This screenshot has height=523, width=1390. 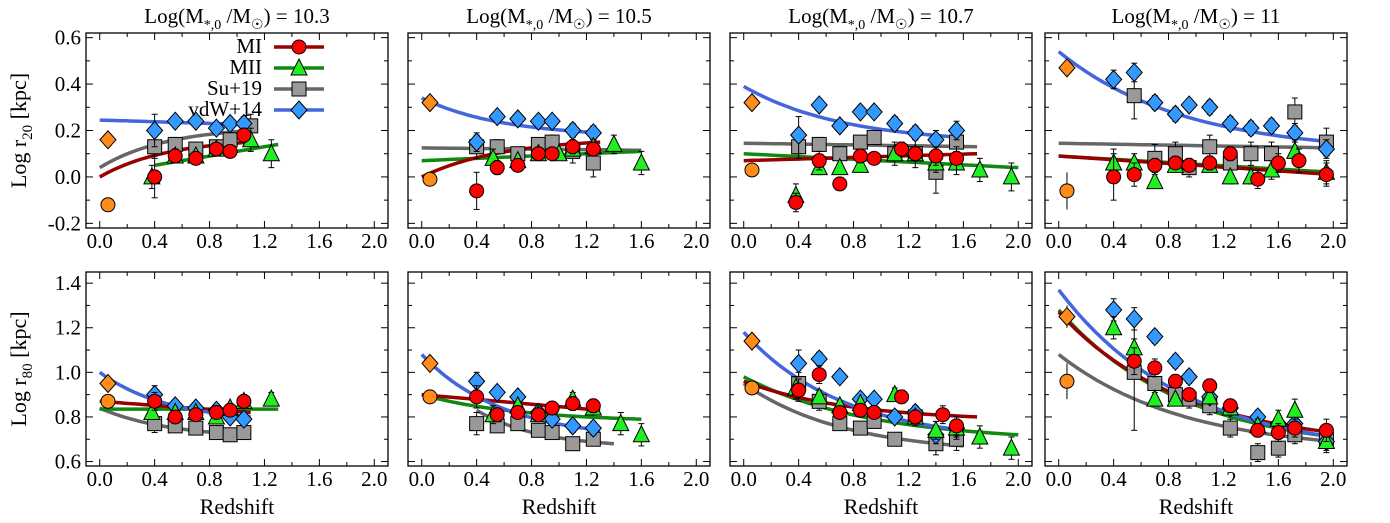 What do you see at coordinates (68, 177) in the screenshot?
I see `y-tick-label: 0.0` at bounding box center [68, 177].